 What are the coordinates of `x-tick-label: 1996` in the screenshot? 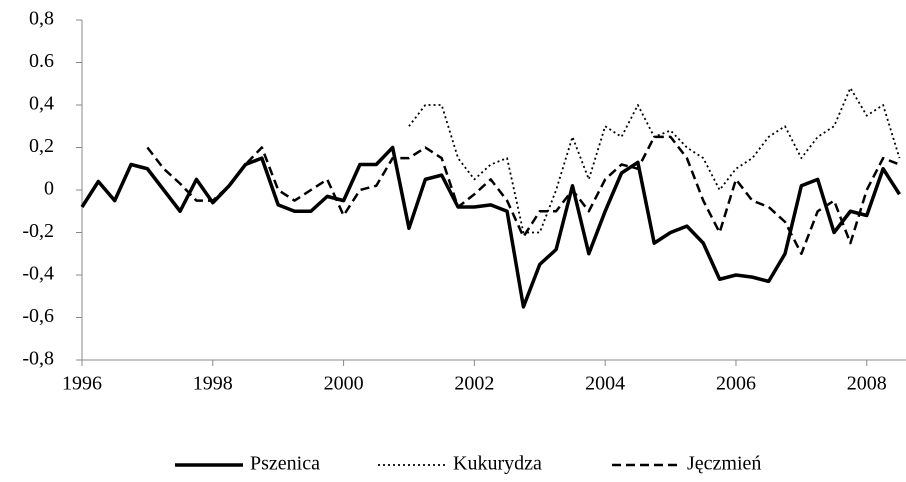 It's located at (82, 384).